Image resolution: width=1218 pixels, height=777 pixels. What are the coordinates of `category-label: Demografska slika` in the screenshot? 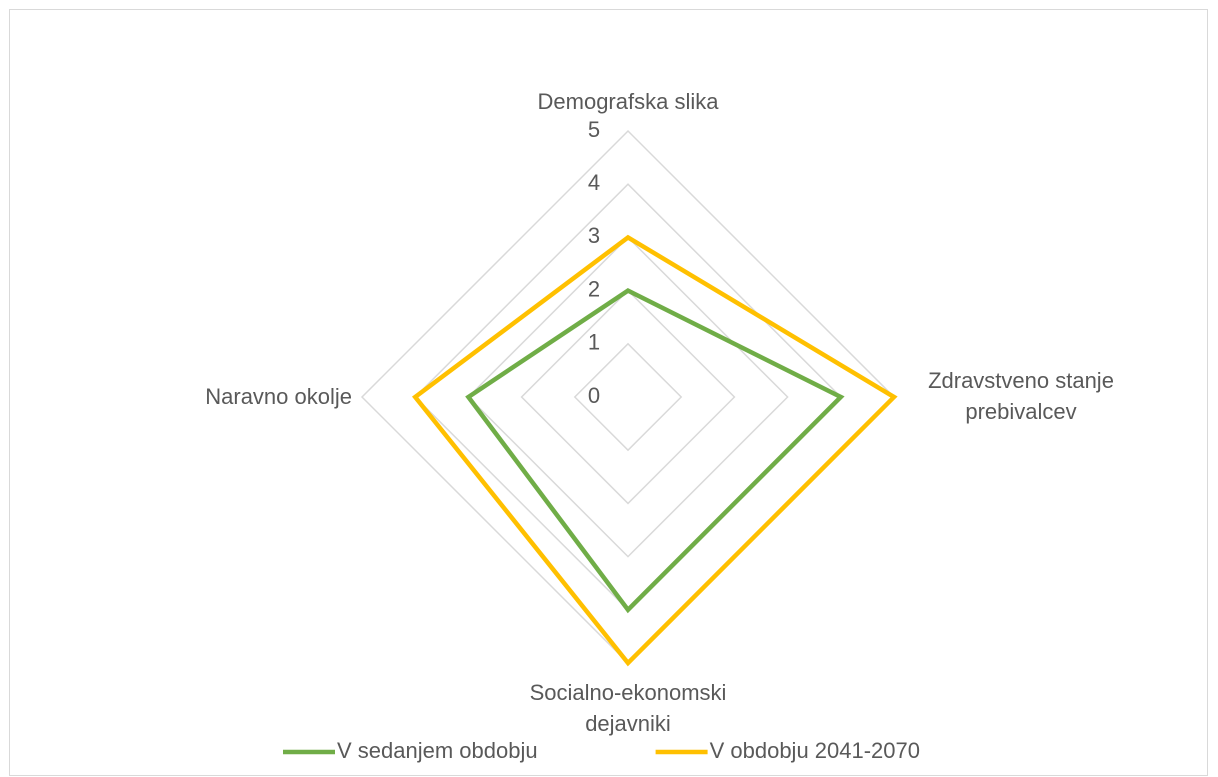 It's located at (628, 101).